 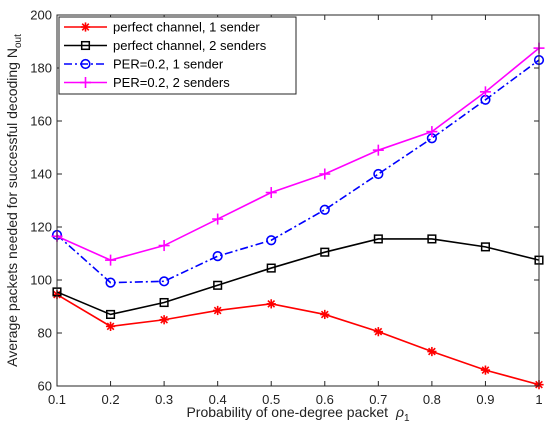 What do you see at coordinates (45, 386) in the screenshot?
I see `y-tick-label: 60` at bounding box center [45, 386].